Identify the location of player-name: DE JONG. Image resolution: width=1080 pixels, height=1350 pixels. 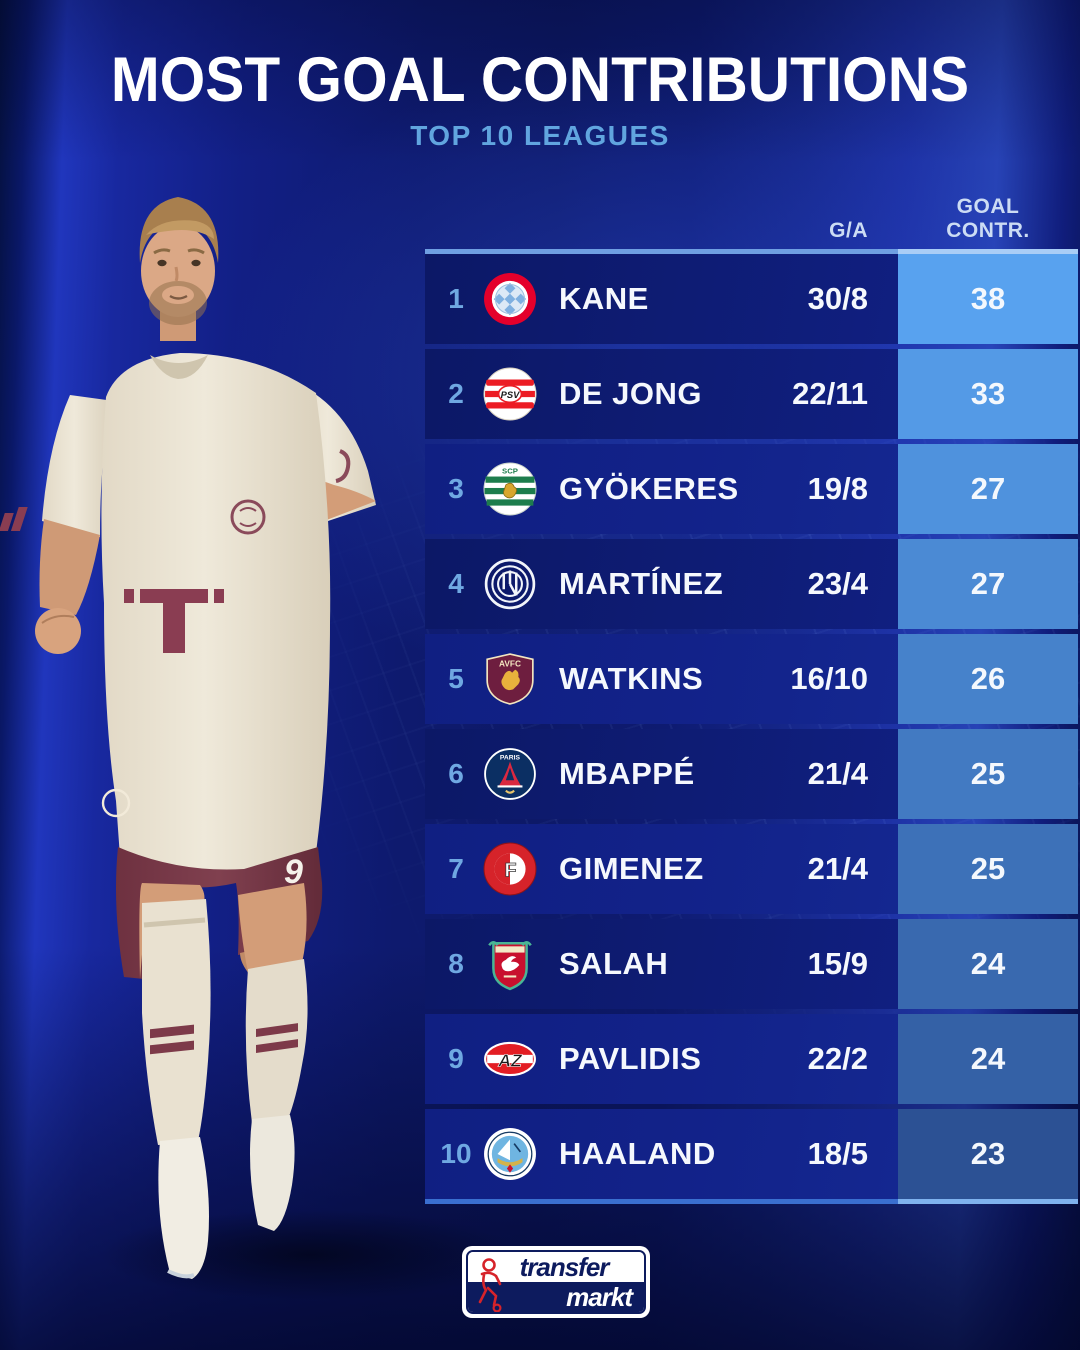
(631, 393).